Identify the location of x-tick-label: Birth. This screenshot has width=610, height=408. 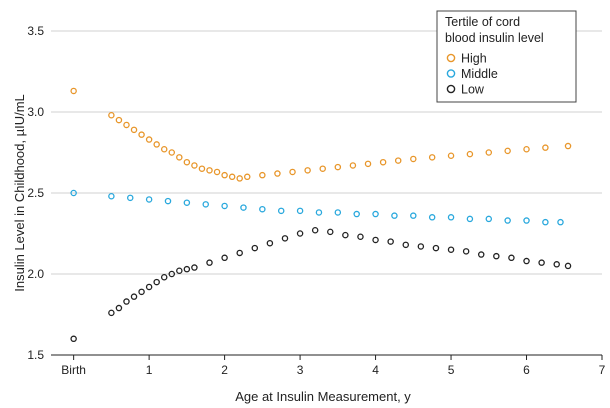
(73, 370).